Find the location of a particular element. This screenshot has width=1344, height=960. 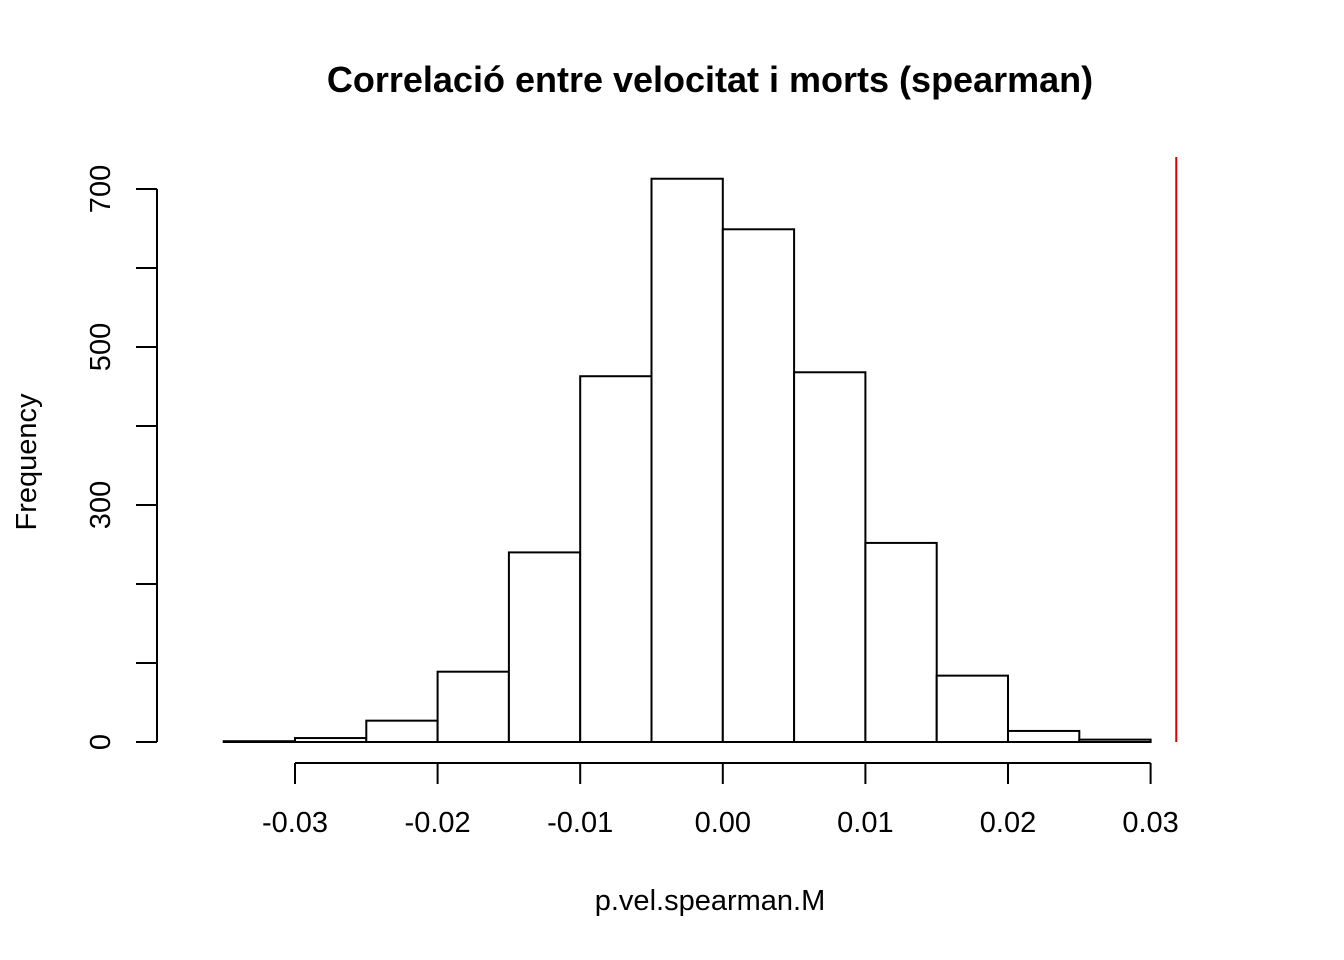

x-tick-label: 0.02 is located at coordinates (1008, 823).